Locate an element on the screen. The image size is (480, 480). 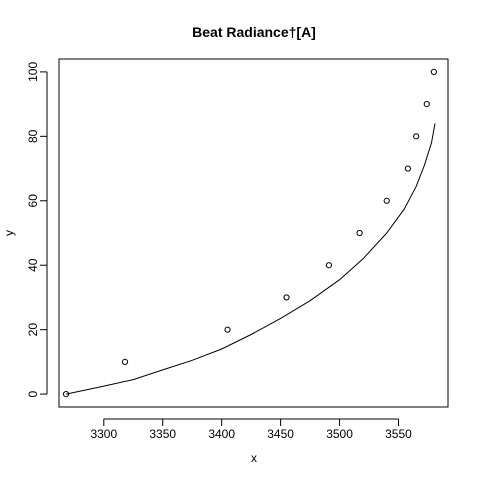
x-axis: 3300 3350 3400 3450 3500 3550 is located at coordinates (251, 429).